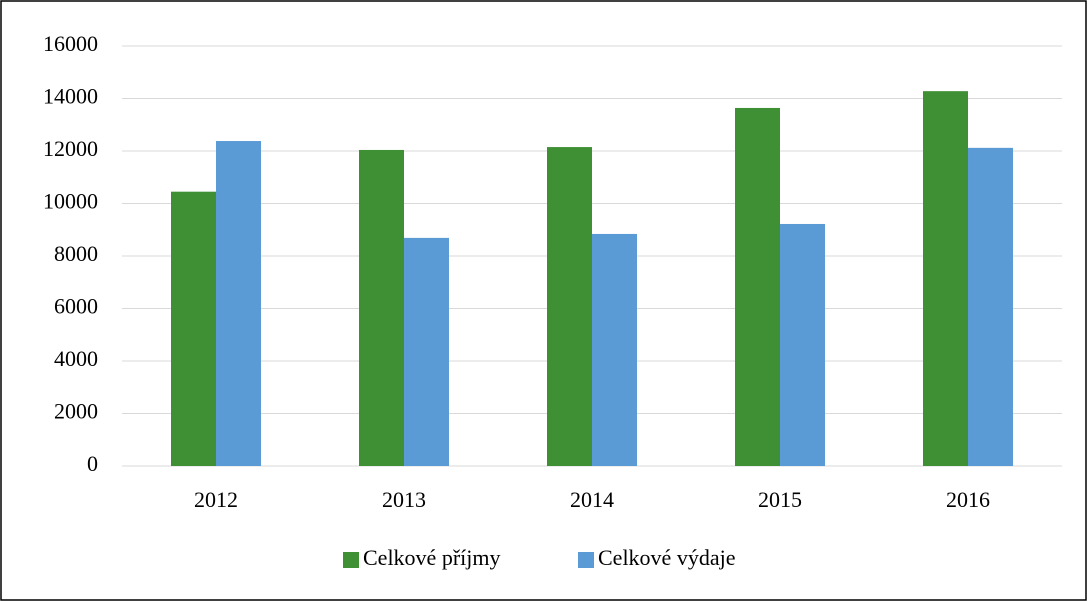  I want to click on x-tick-label: 2014, so click(592, 499).